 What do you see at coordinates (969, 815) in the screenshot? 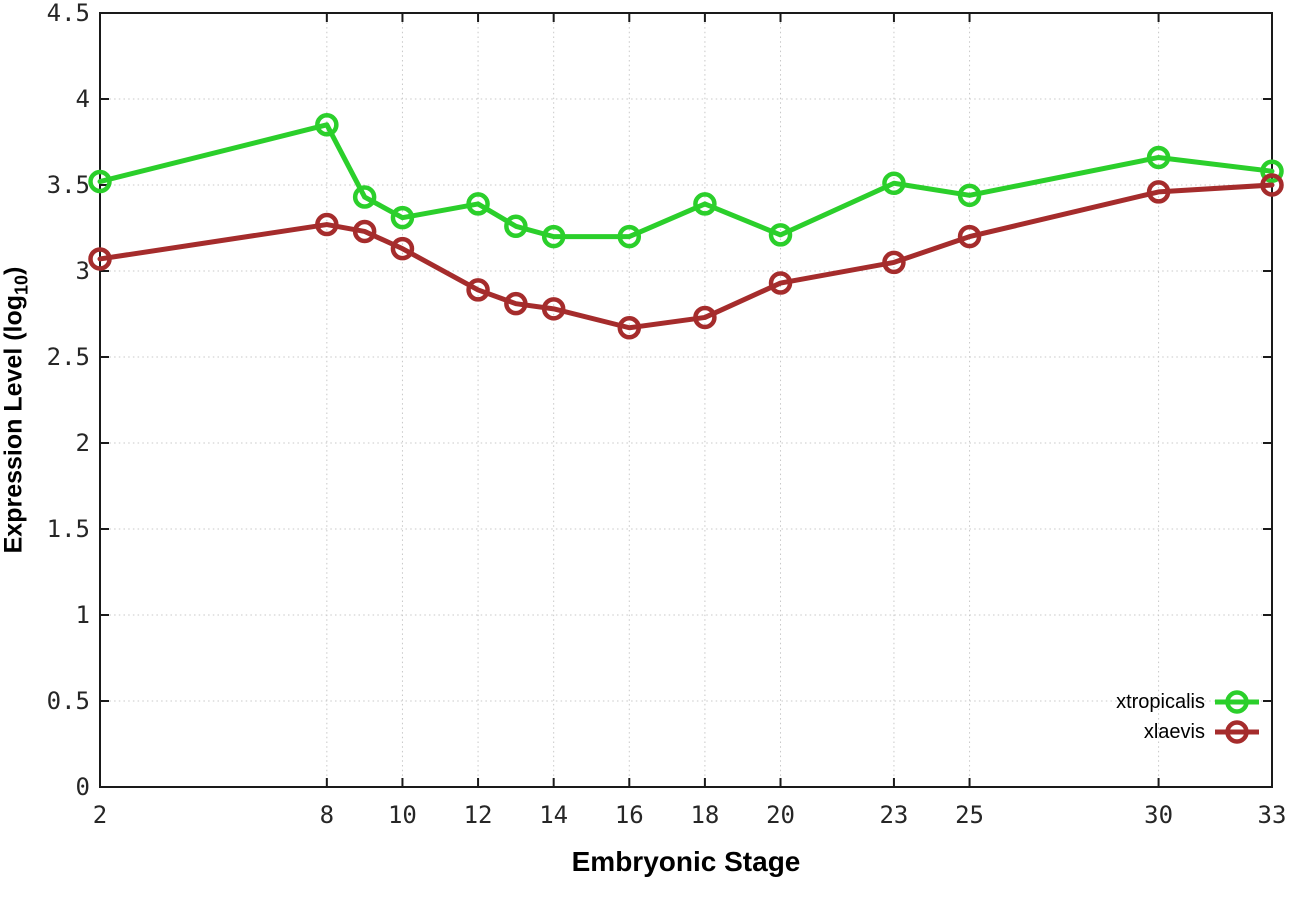
I see `x-tick-label-25: 25` at bounding box center [969, 815].